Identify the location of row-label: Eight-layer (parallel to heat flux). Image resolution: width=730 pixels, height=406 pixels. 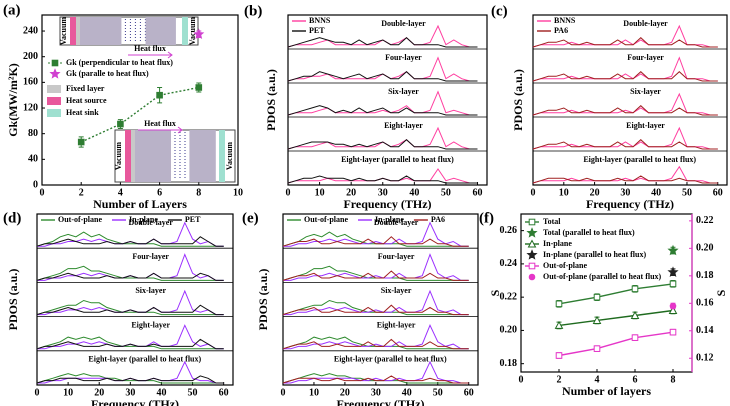
(390, 359).